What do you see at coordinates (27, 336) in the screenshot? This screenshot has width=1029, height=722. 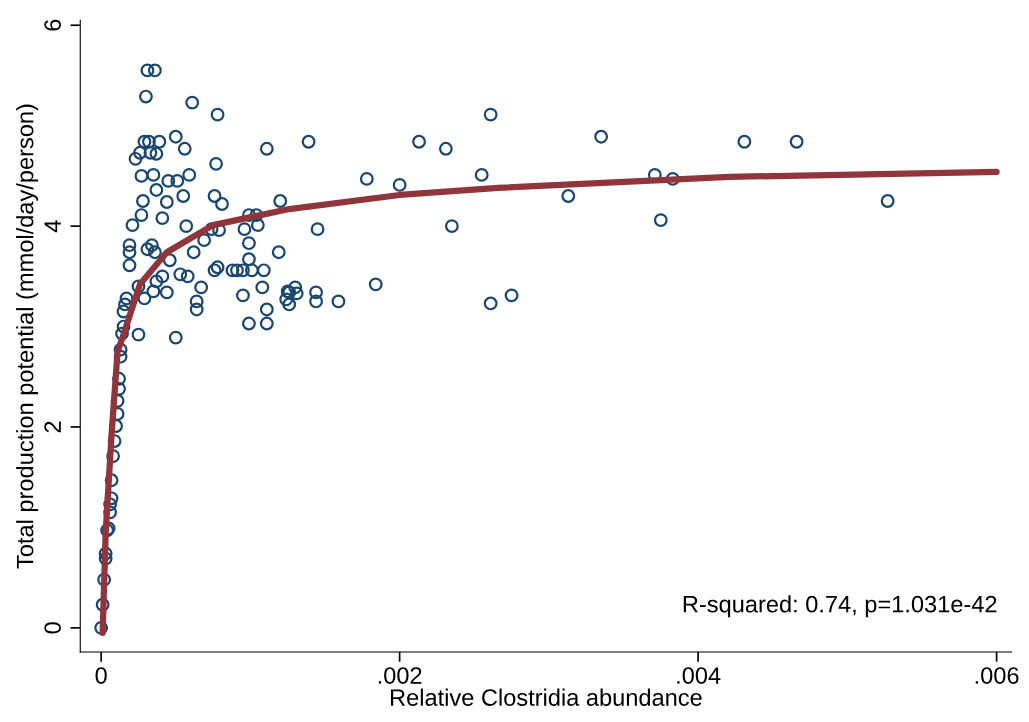 I see `y-axis-title: Total production potential (mmol/day/person)` at bounding box center [27, 336].